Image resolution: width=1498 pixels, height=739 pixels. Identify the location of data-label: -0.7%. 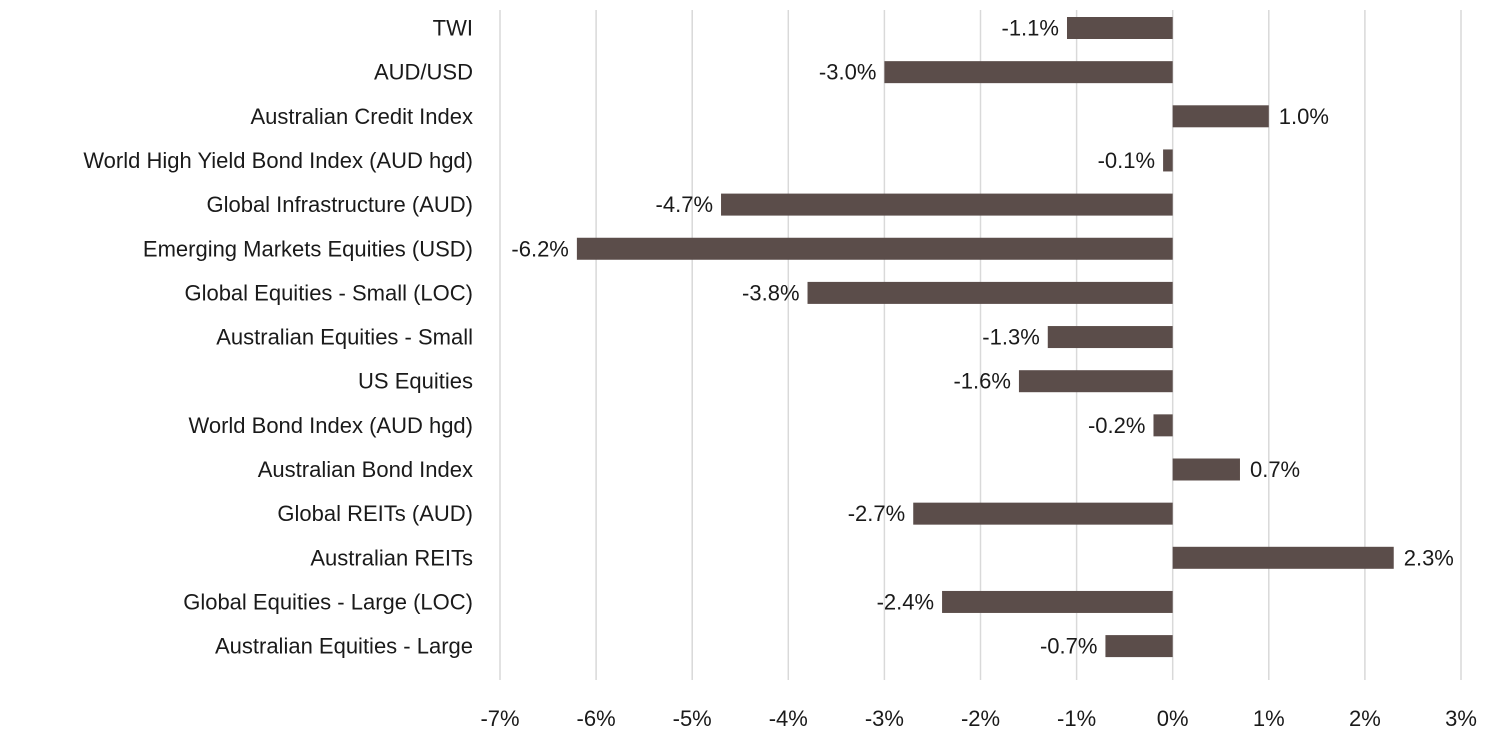
(1068, 646).